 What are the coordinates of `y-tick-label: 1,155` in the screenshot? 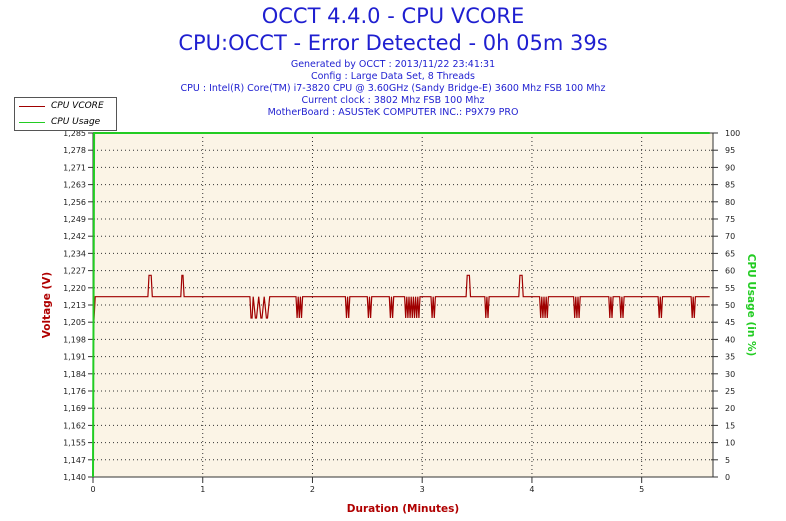 It's located at (74, 443).